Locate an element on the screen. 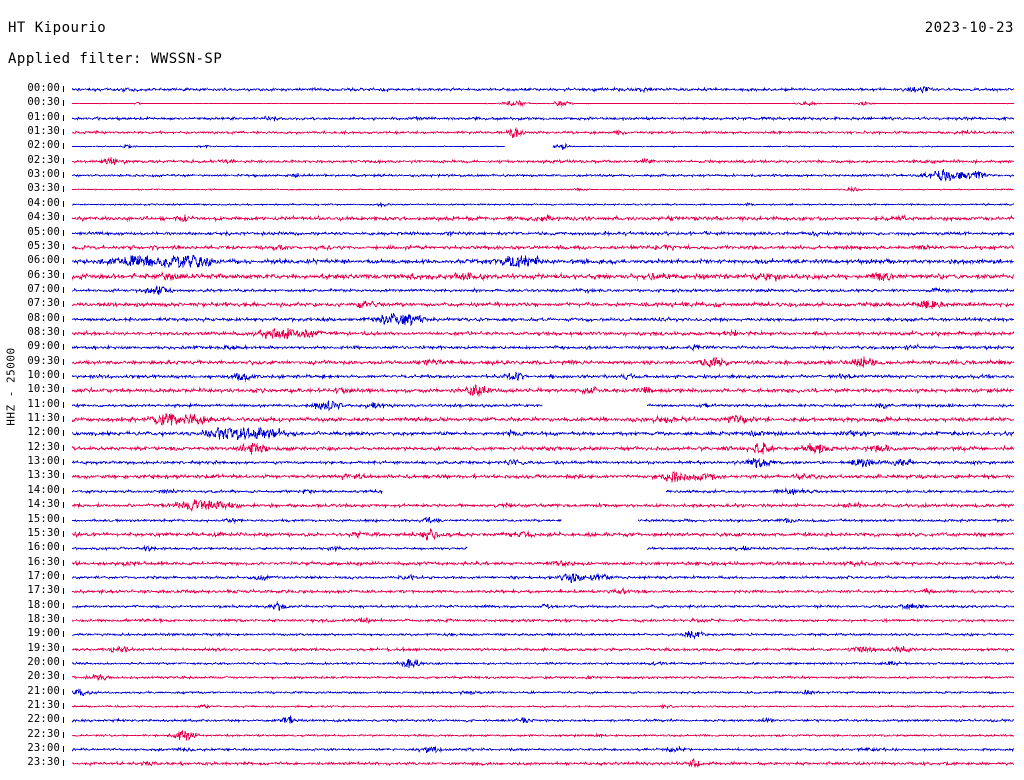 The height and width of the screenshot is (780, 1024). helicorder-row: 08:30 is located at coordinates (512, 333).